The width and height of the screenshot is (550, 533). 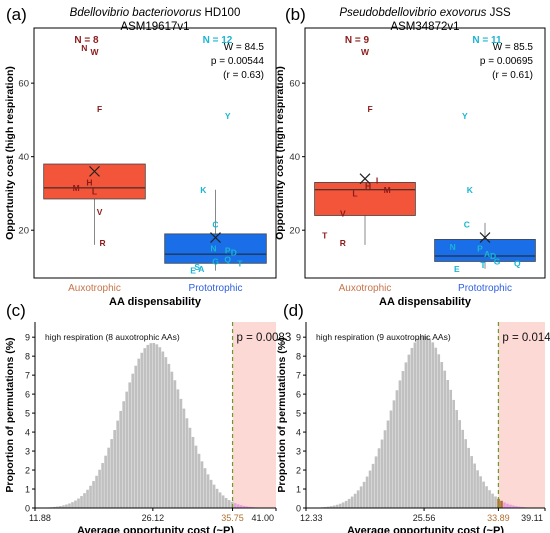 What do you see at coordinates (293, 310) in the screenshot?
I see `panel-label: (d)` at bounding box center [293, 310].